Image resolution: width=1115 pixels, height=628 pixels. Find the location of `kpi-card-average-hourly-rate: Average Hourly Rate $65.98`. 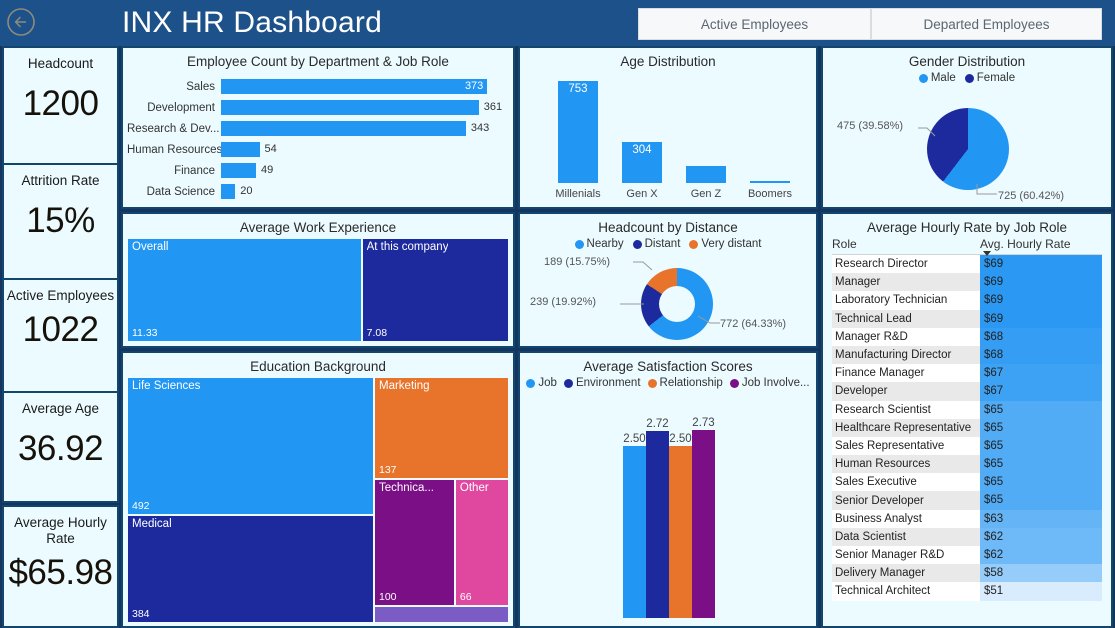

kpi-card-average-hourly-rate: Average Hourly Rate $65.98 is located at coordinates (60, 566).